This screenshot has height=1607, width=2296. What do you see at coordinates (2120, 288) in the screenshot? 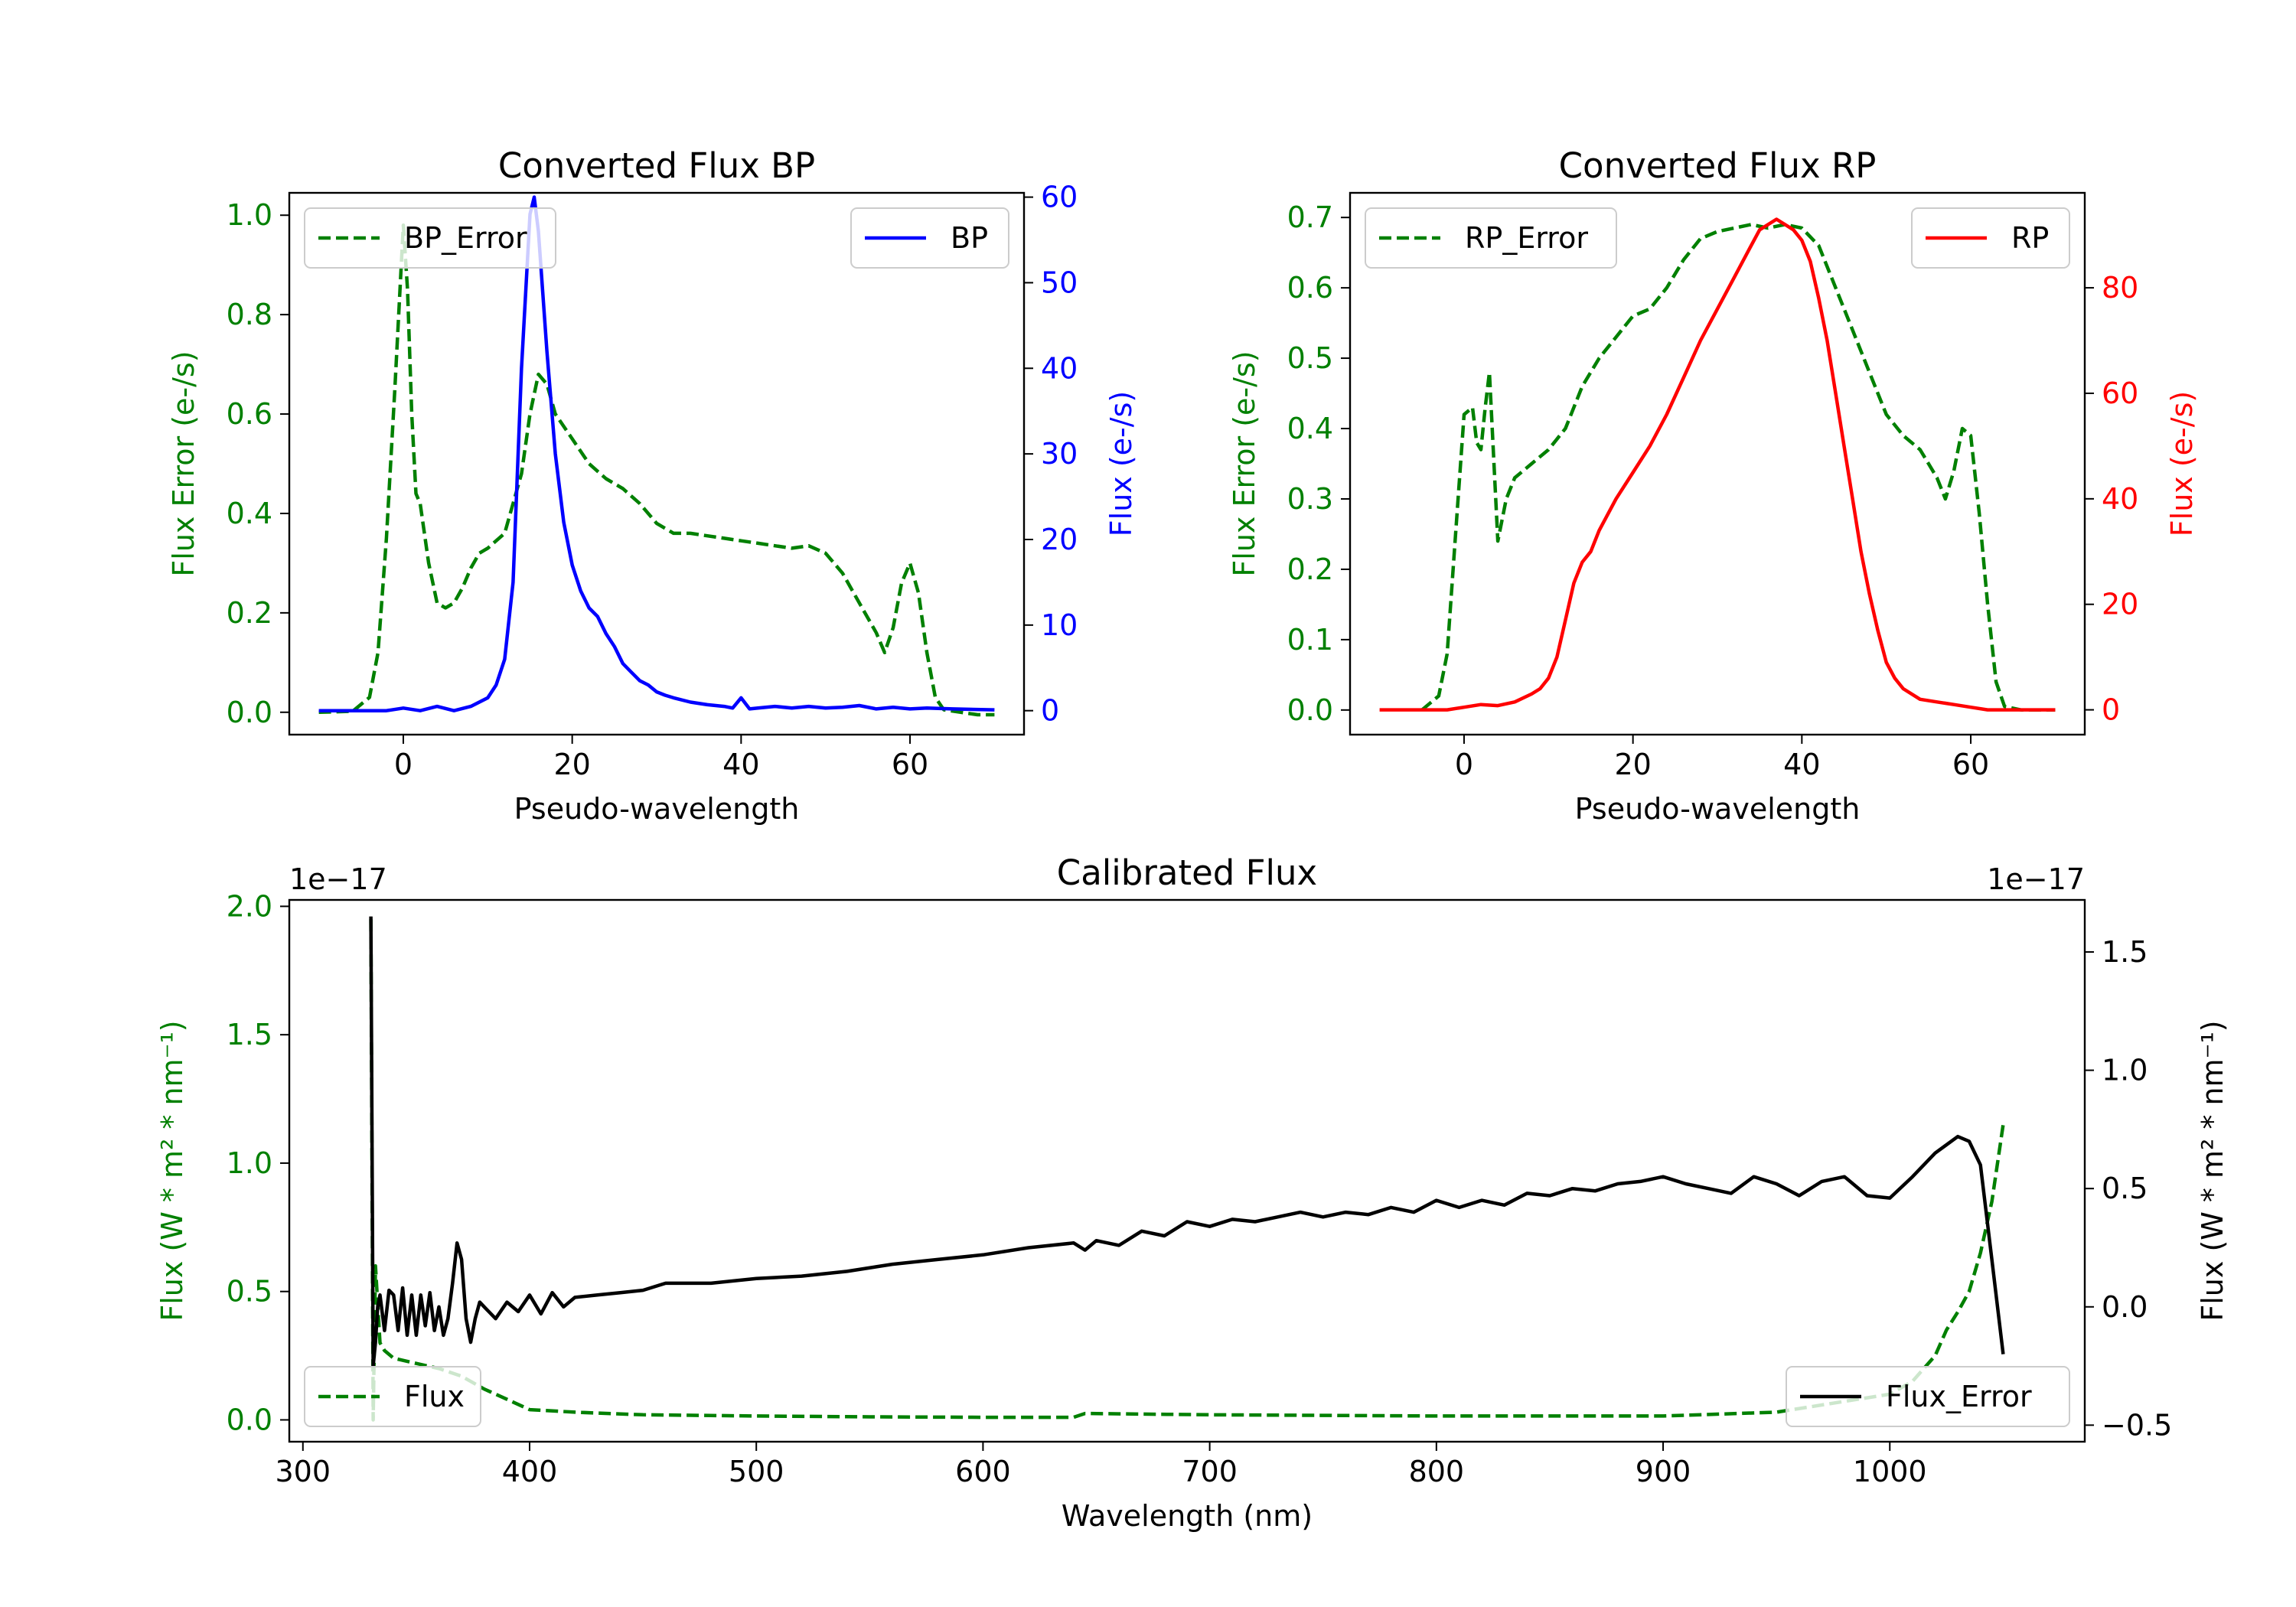
I see `y-right-tick-label: 80` at bounding box center [2120, 288].